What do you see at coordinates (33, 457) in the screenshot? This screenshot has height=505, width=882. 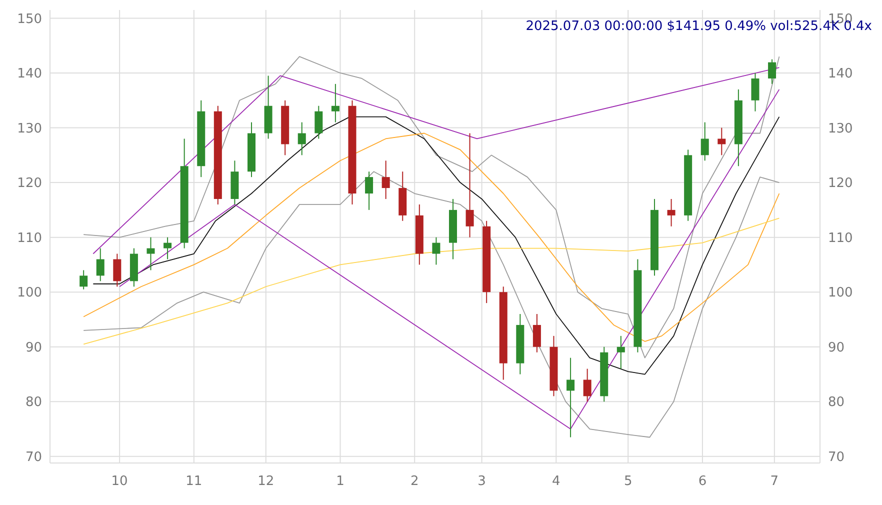 I see `y-tick-label: 70` at bounding box center [33, 457].